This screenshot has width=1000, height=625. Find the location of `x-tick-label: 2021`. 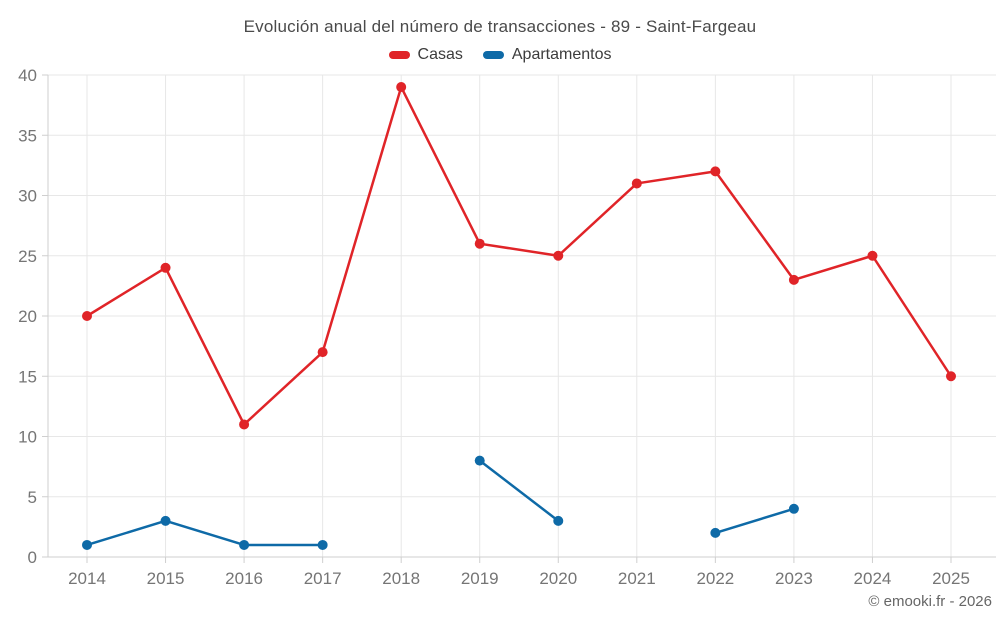

x-tick-label: 2021 is located at coordinates (637, 578).